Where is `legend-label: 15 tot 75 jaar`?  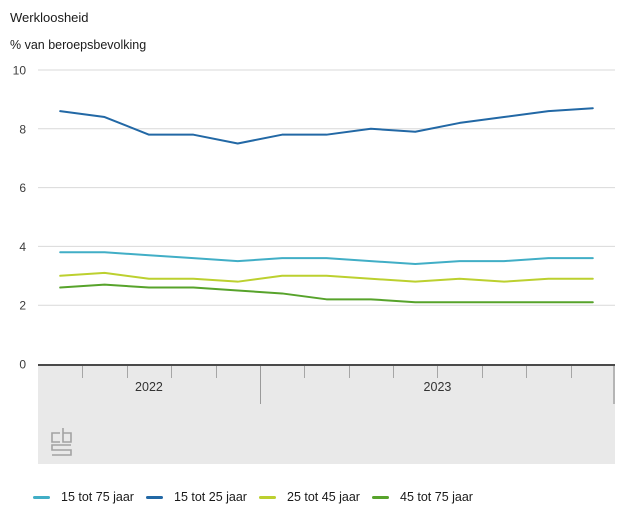
legend-label: 15 tot 75 jaar is located at coordinates (97, 497).